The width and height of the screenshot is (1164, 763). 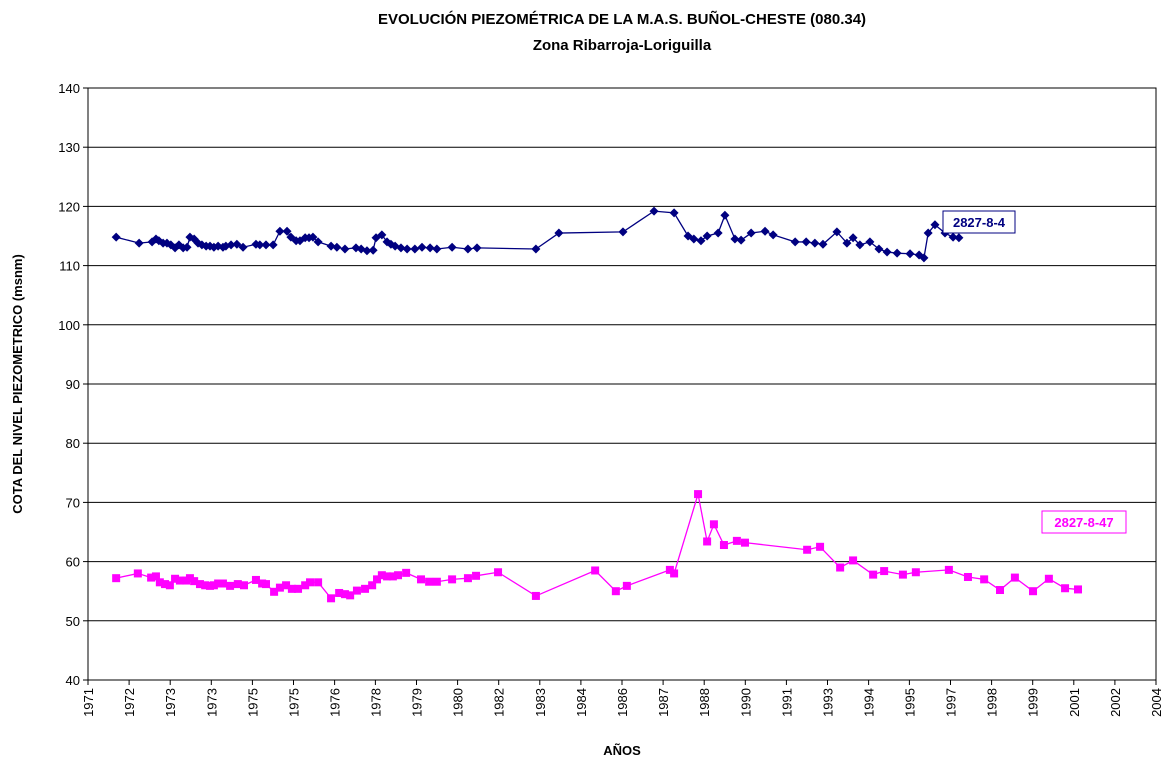 I want to click on x-tick-label: 1990, so click(x=745, y=702).